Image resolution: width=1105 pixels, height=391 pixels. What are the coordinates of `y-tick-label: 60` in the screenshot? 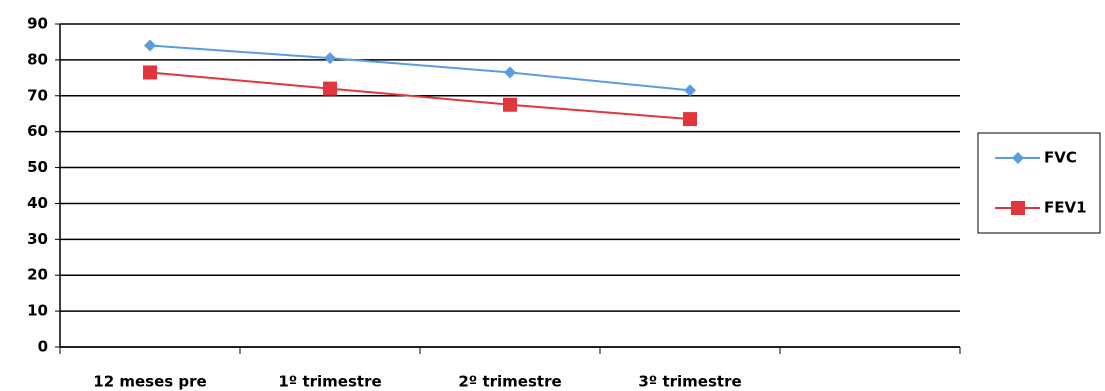 It's located at (37, 131).